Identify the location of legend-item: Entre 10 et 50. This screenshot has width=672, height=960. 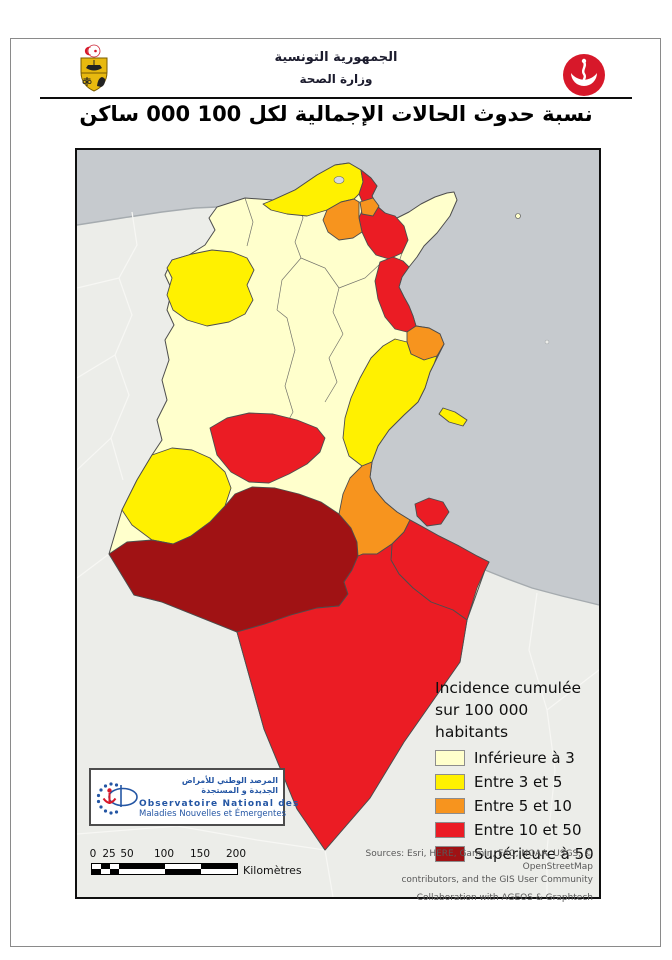
(517, 830).